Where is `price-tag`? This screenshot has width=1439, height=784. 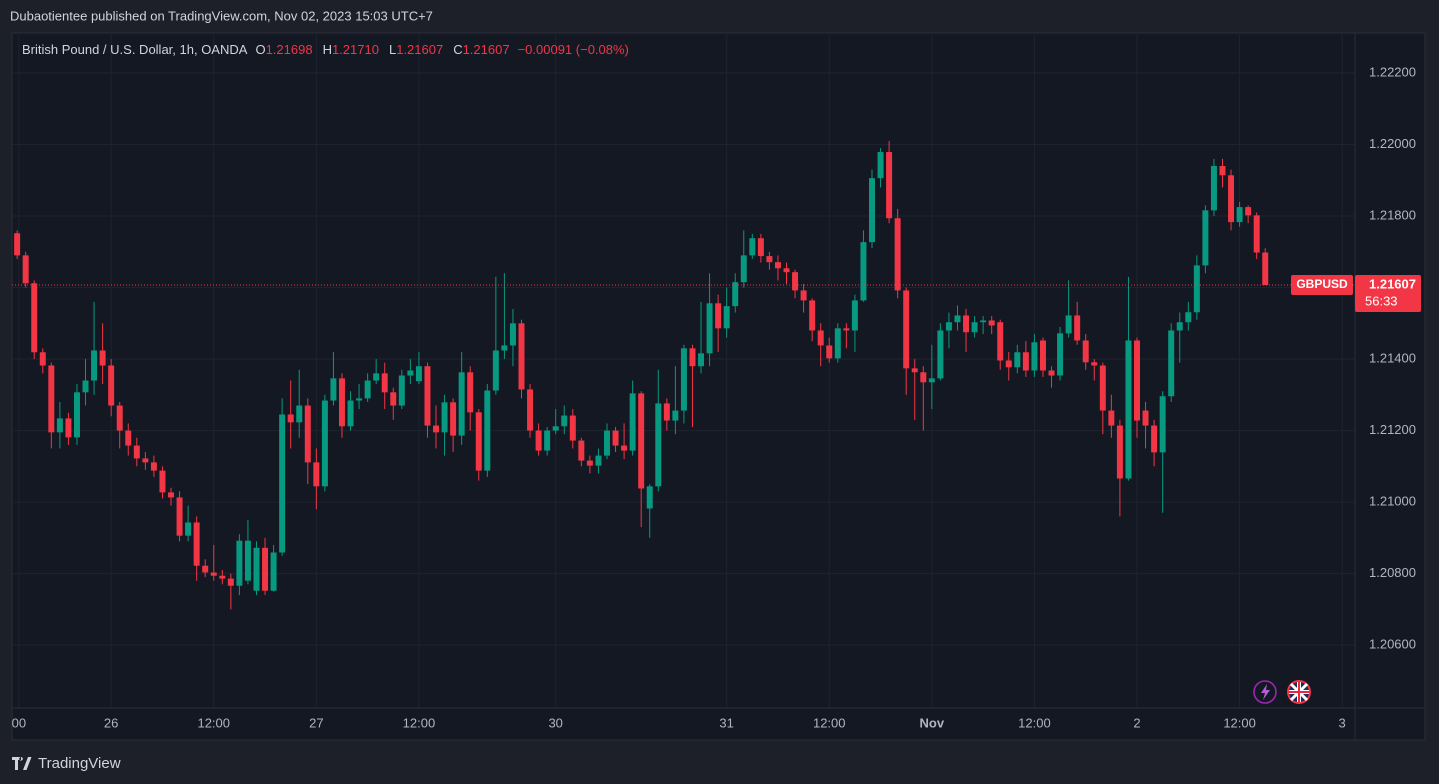 price-tag is located at coordinates (1388, 294).